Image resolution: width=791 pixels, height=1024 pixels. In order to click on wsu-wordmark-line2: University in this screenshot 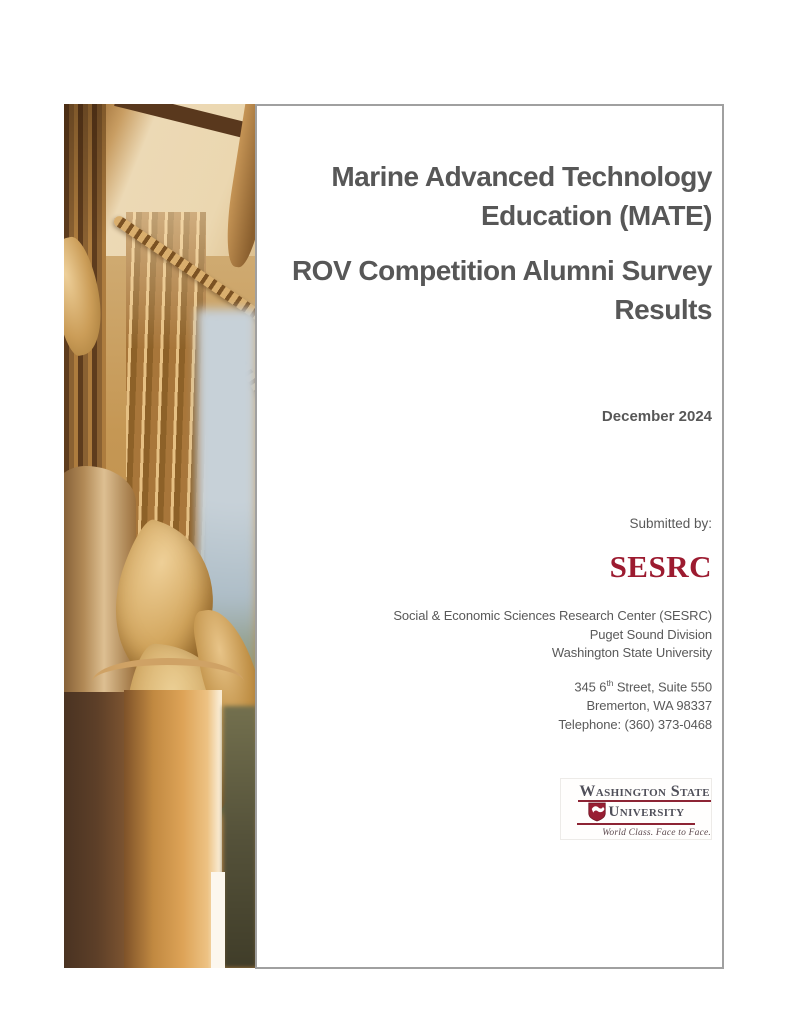, I will do `click(646, 812)`.